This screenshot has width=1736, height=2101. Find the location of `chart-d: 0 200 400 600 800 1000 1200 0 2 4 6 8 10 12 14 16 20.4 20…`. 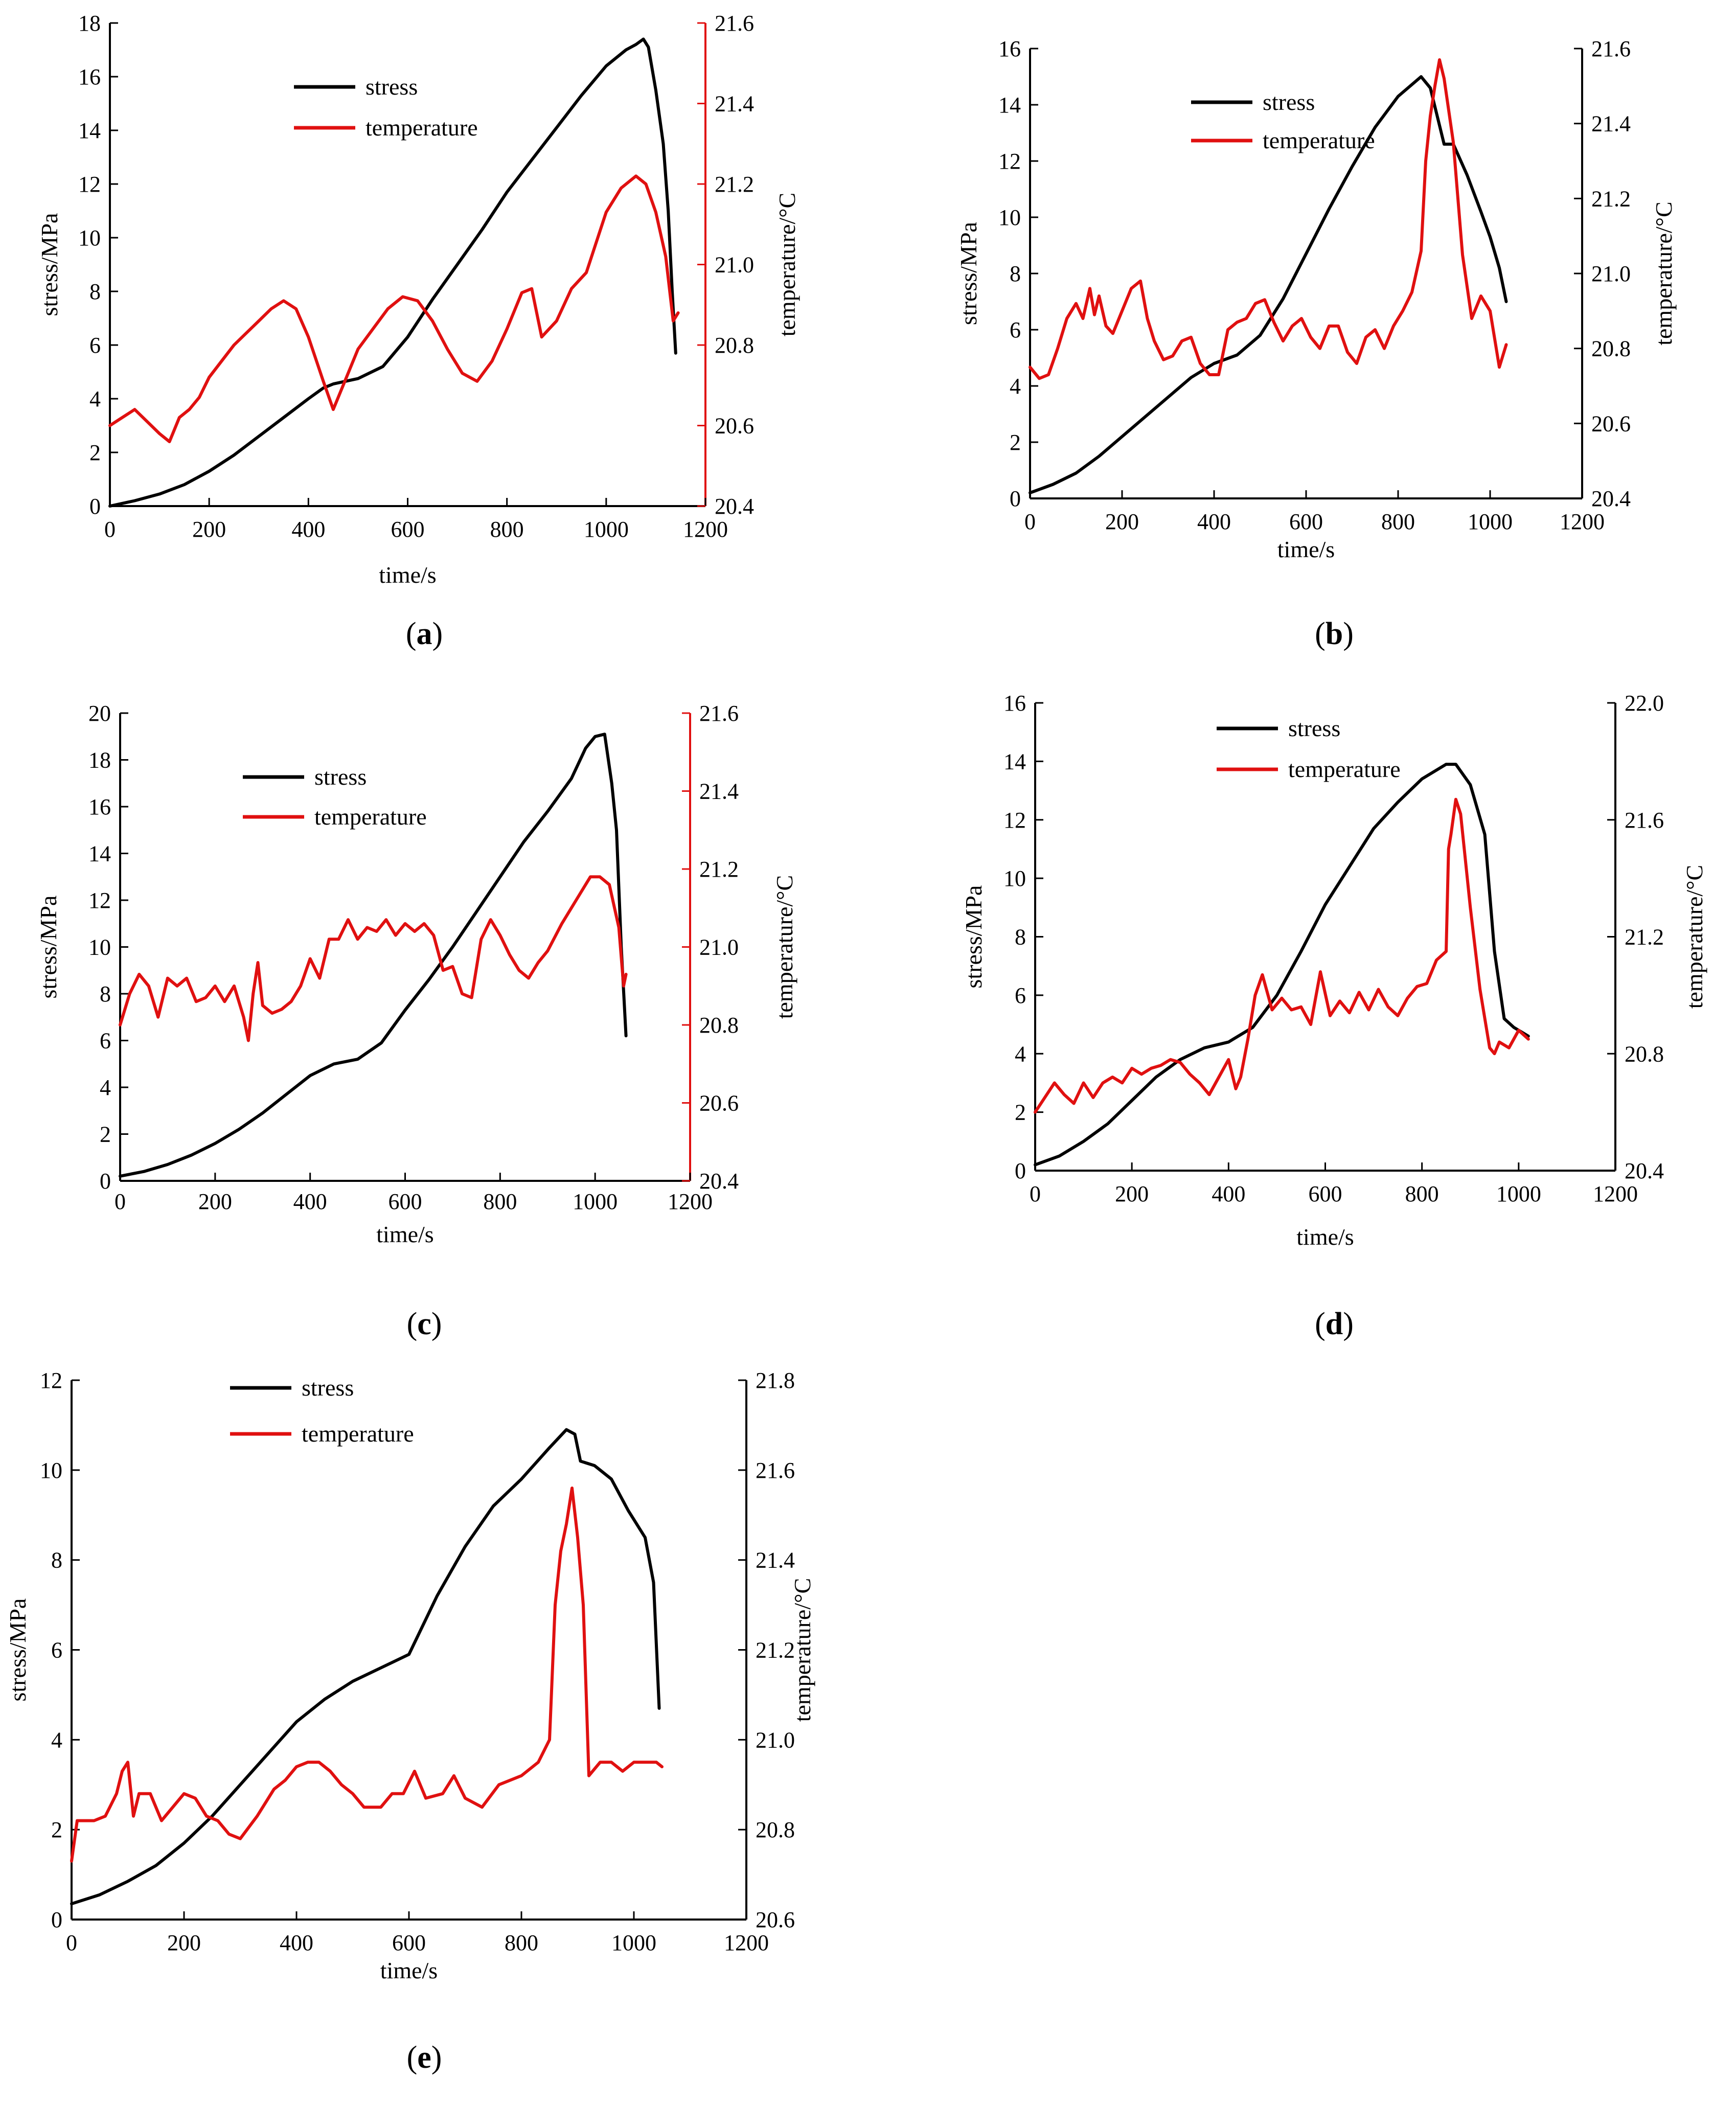

chart-d: 0 200 400 600 800 1000 1200 0 2 4 6 8 10 12 14 16 20.4 20… is located at coordinates (1334, 971).